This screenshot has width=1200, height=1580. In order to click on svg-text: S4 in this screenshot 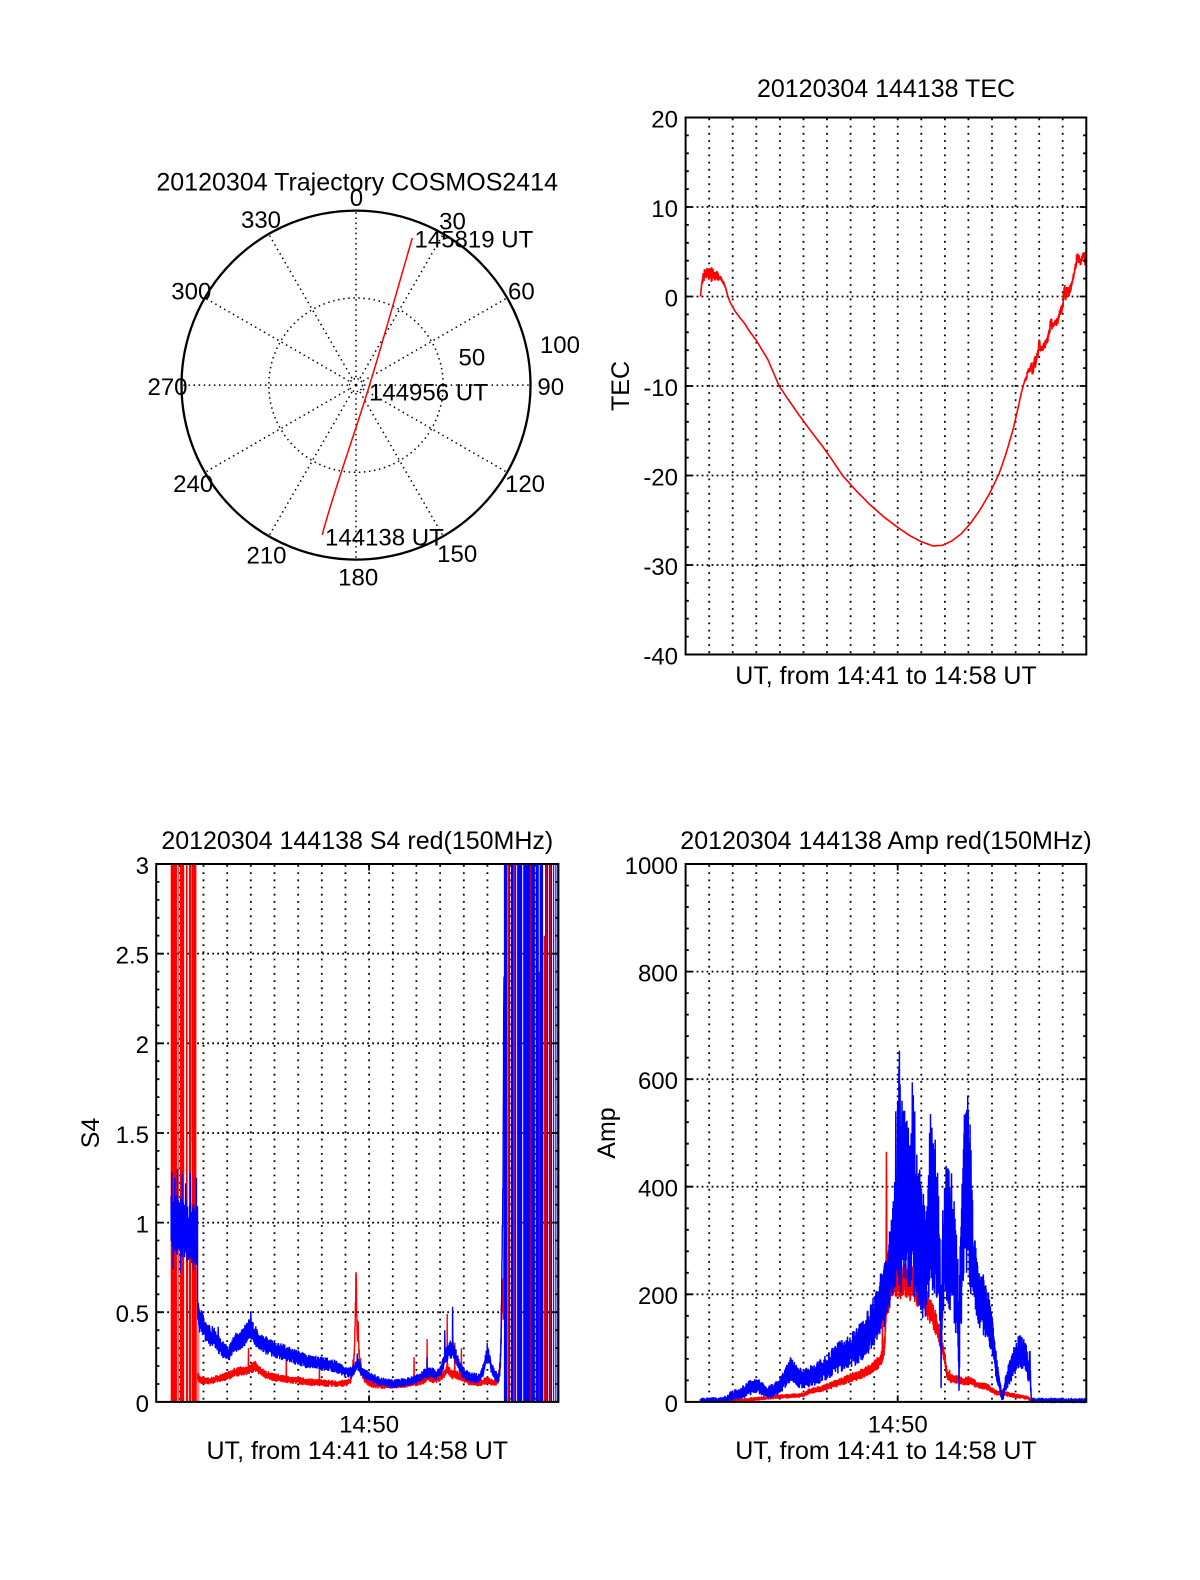, I will do `click(91, 1133)`.